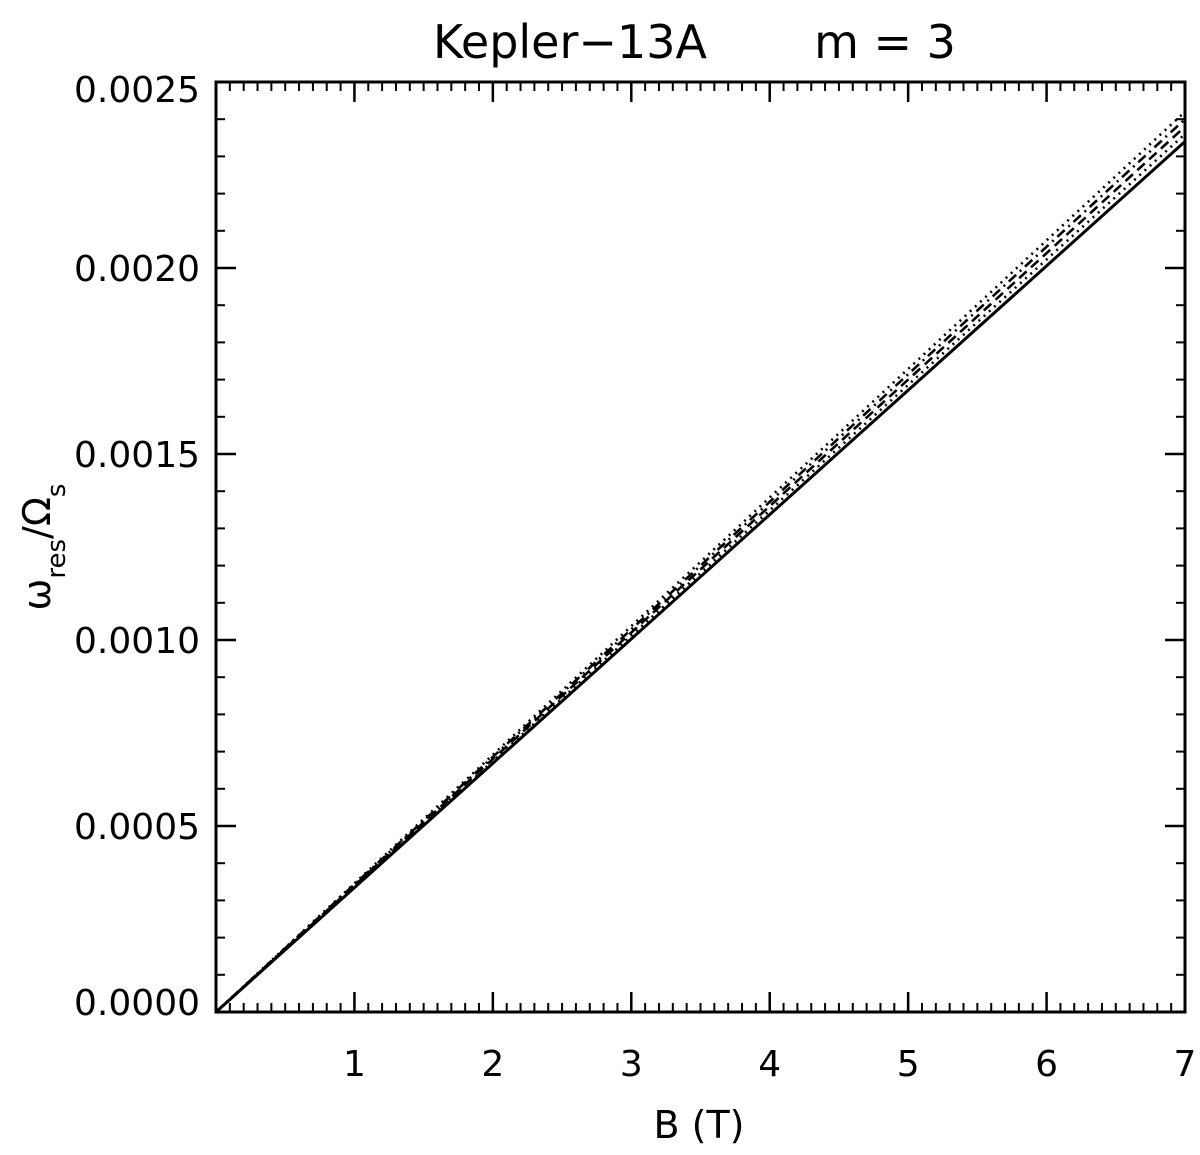 This screenshot has height=1155, width=1200. I want to click on y-tick-label: 0.0010, so click(137, 641).